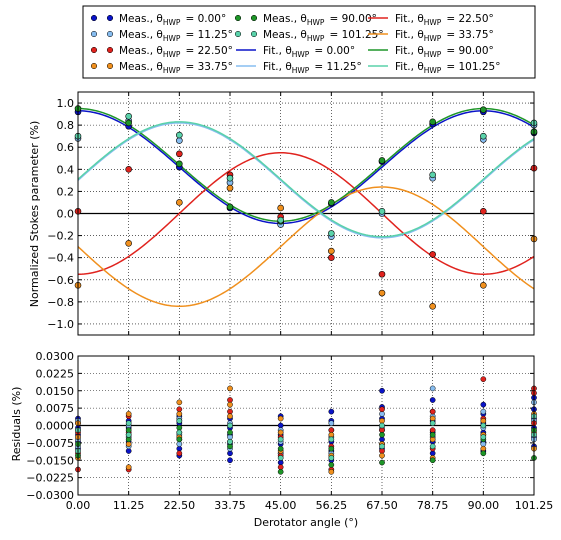  I want to click on legend-item: Meas., θHWP = 22.50°, so click(161, 52).